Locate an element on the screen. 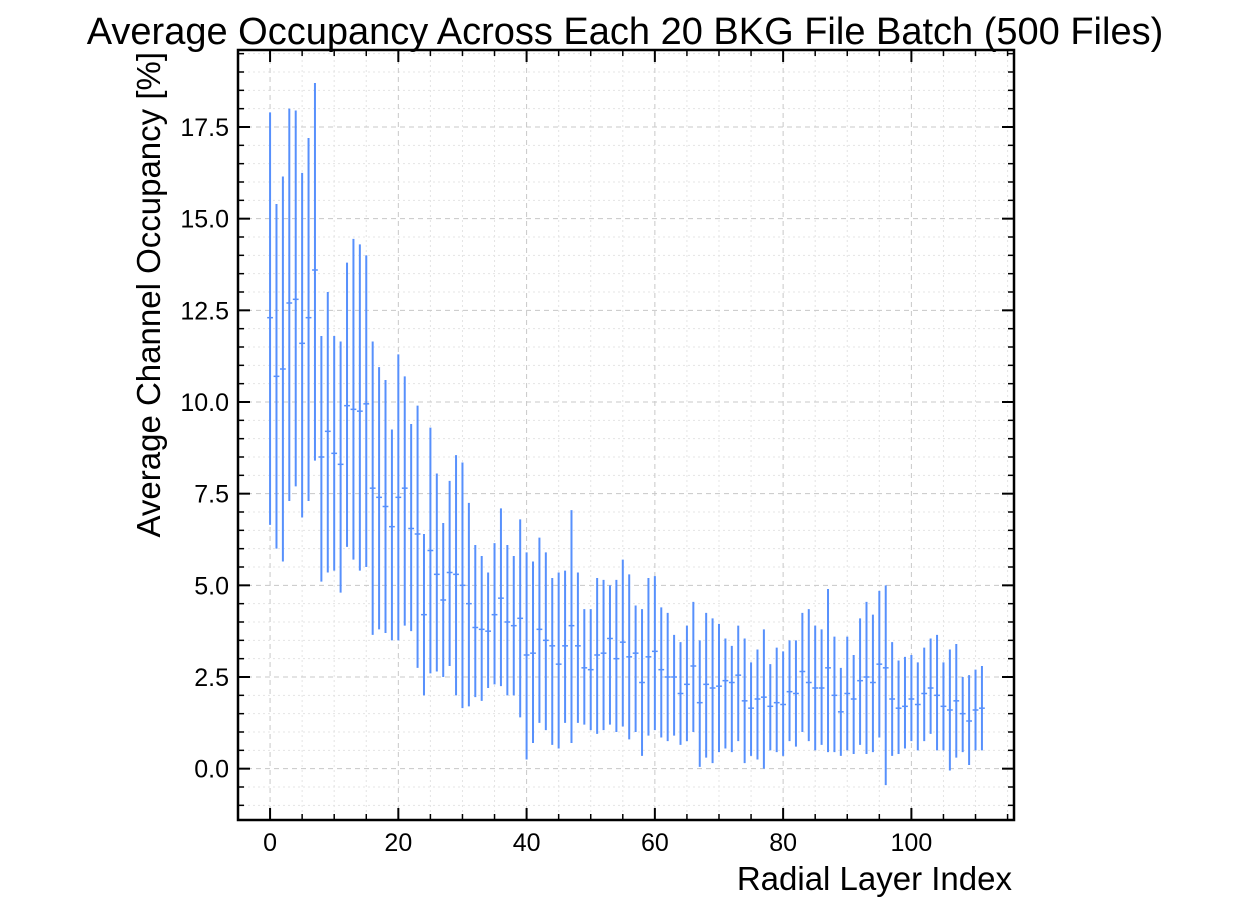 This screenshot has width=1250, height=907. y-tick-label: 2.5 is located at coordinates (211, 678).